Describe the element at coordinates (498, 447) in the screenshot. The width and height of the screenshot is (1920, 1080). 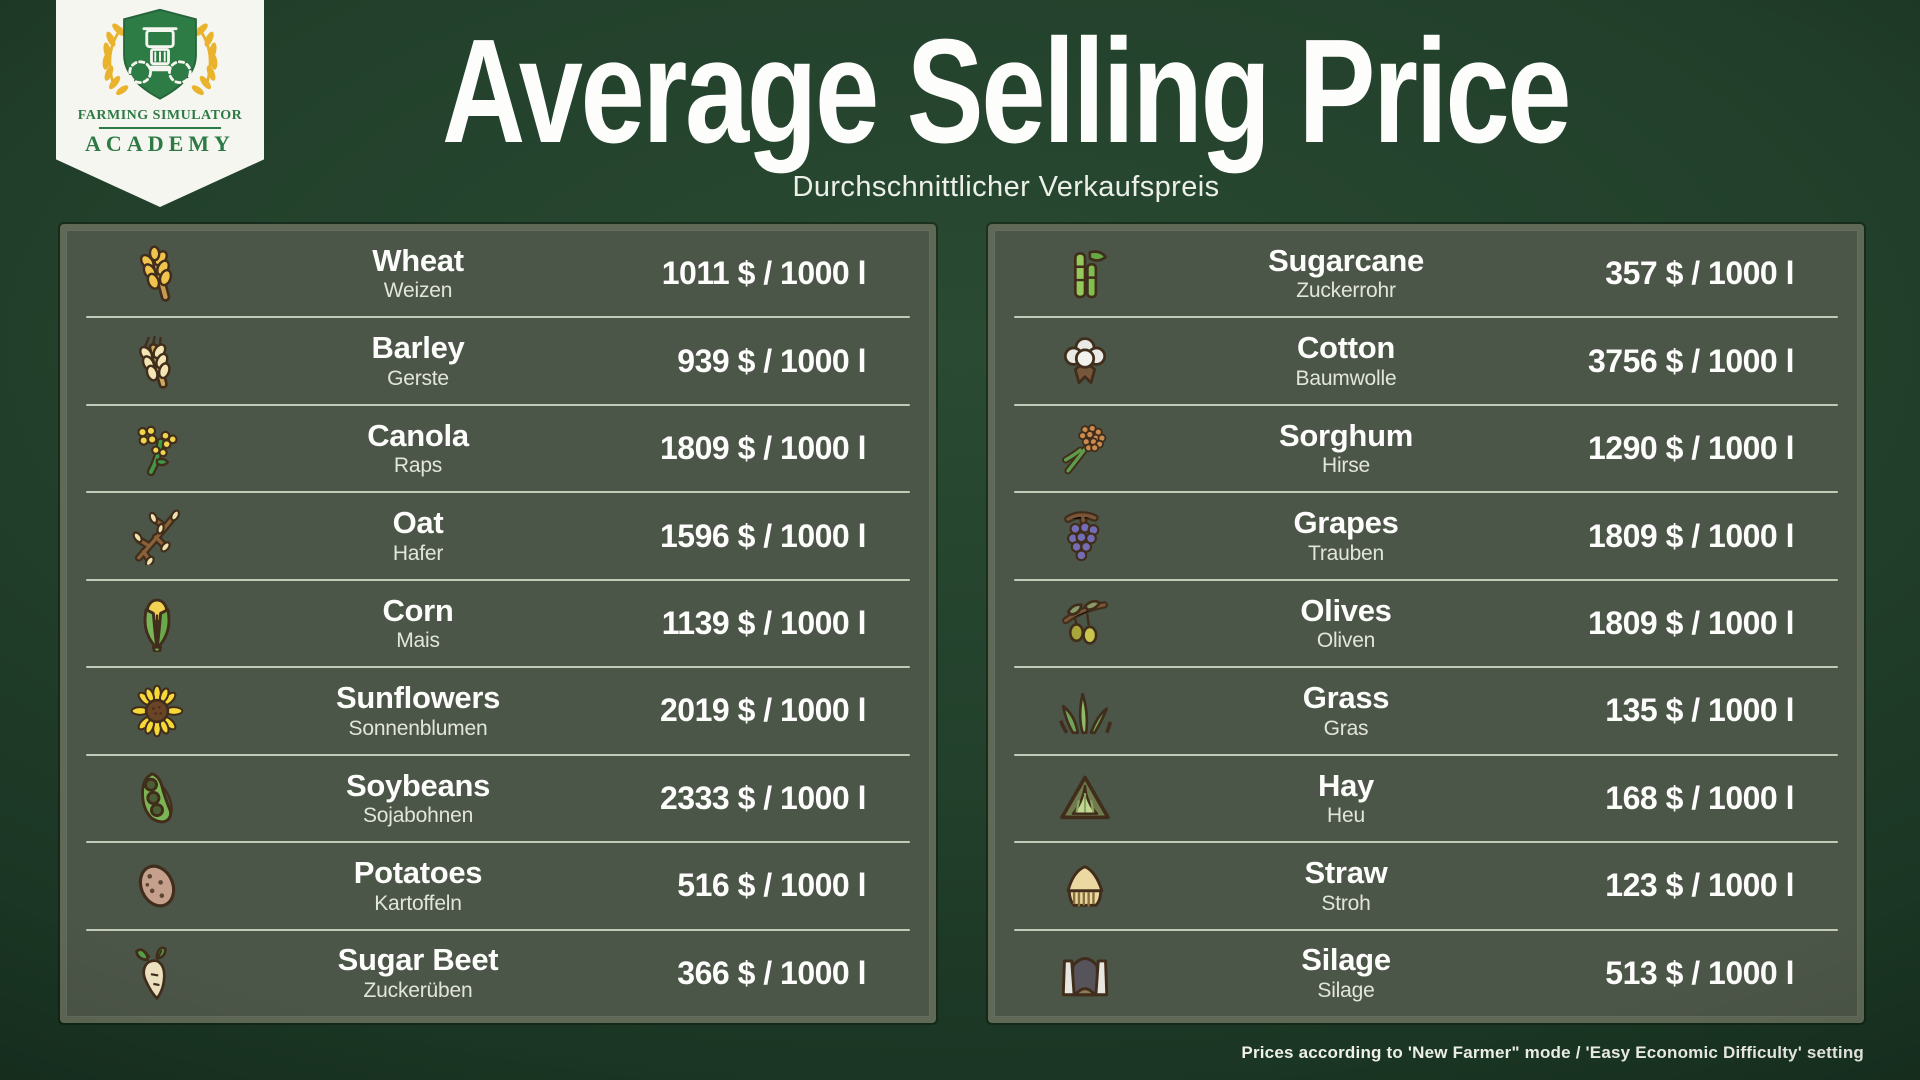
I see `crop-row-canola: Canola Raps 1809 $ / 1000 l` at that location.